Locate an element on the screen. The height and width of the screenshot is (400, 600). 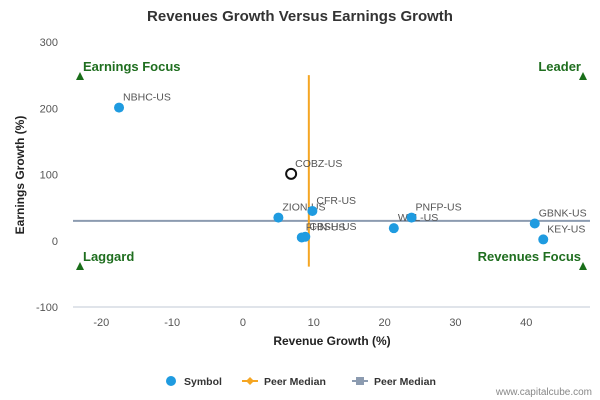
x-axis-title: Revenue Growth (%) is located at coordinates (331, 341).